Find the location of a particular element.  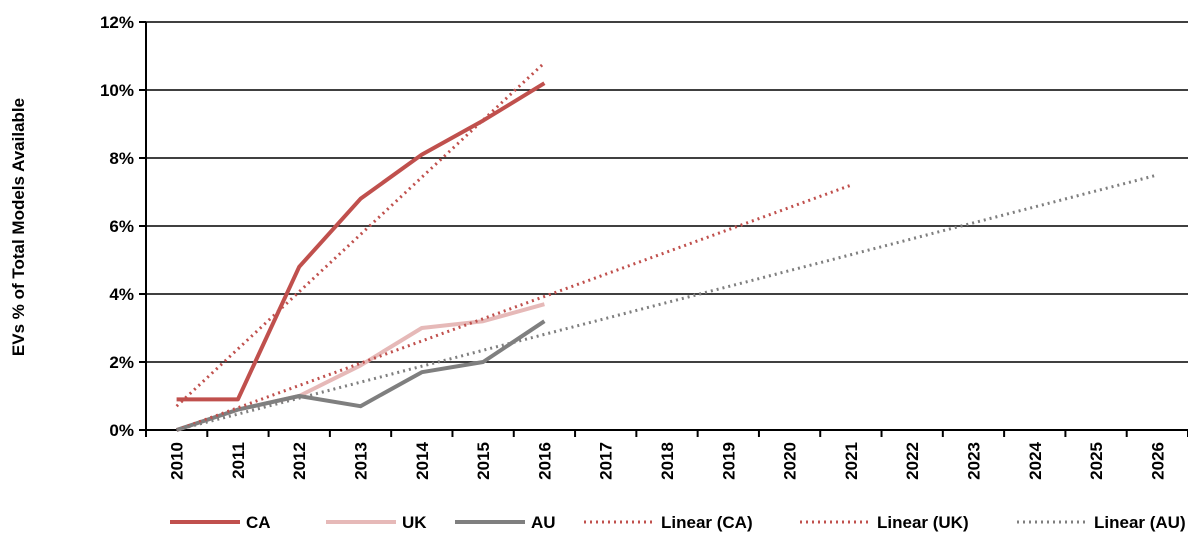

y-tick-label: 4% is located at coordinates (121, 294).